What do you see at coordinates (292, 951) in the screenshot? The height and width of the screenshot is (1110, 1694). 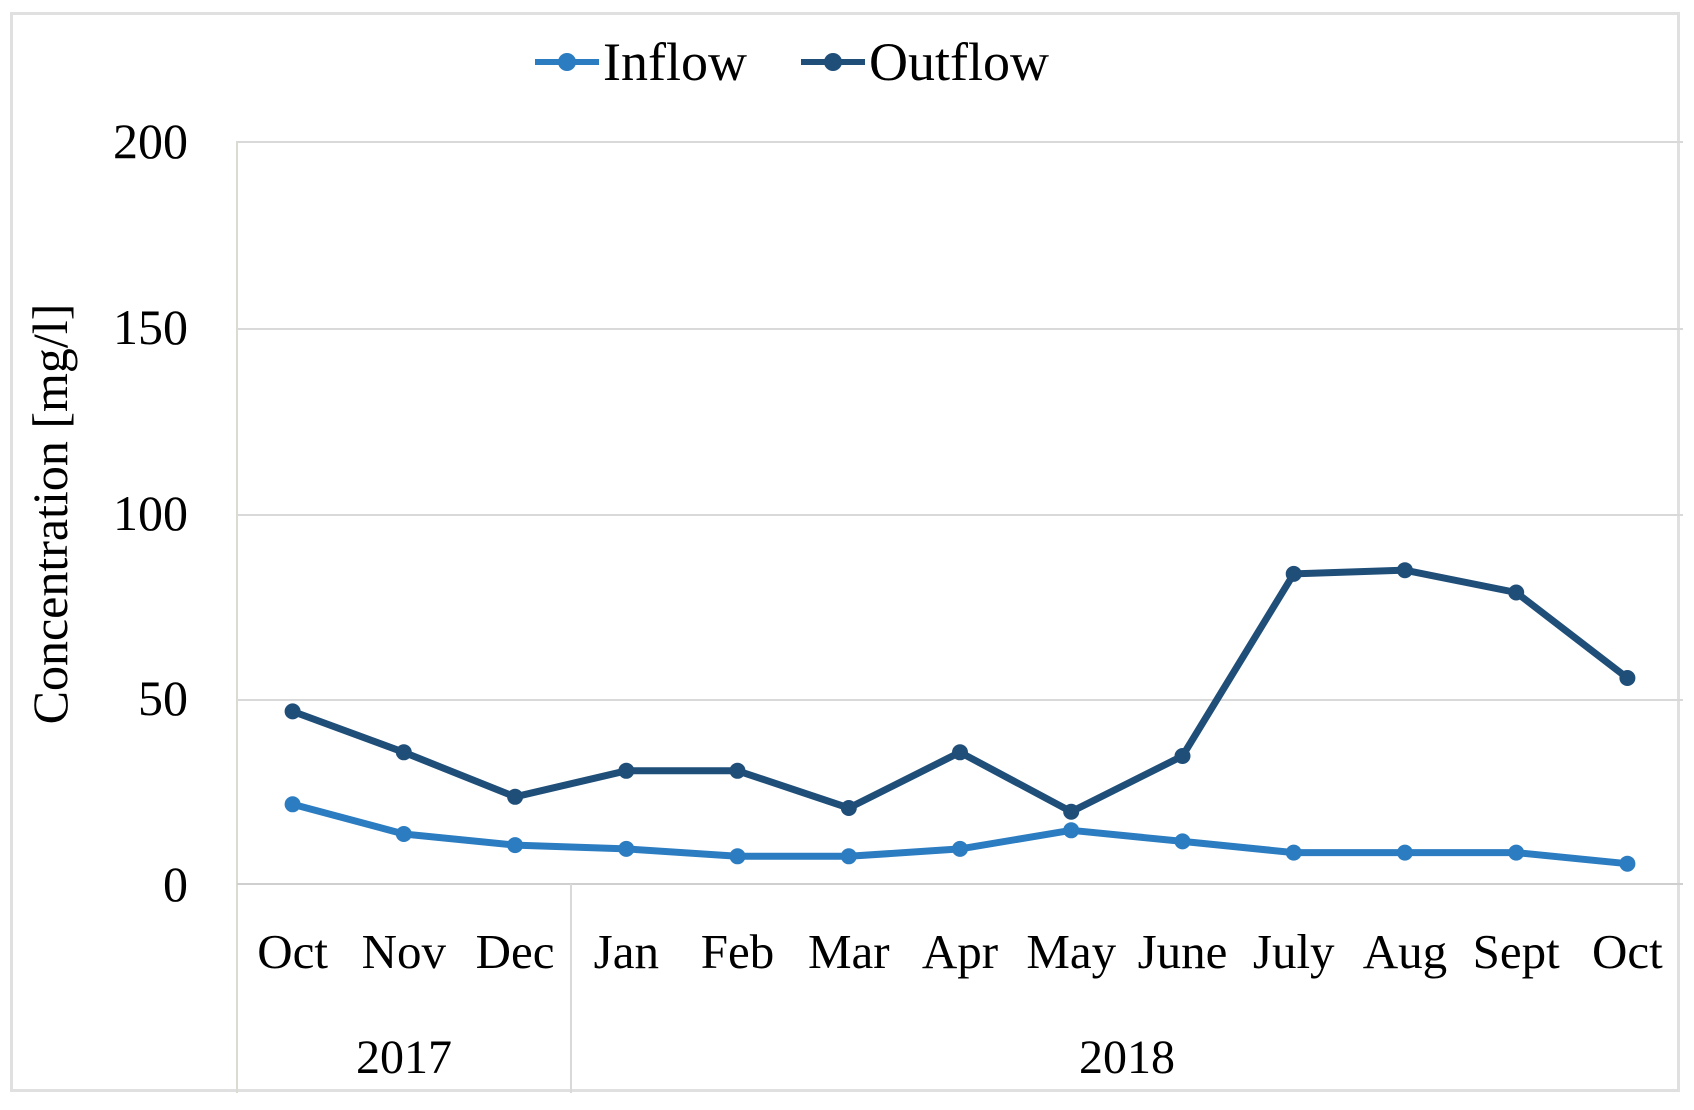 I see `month-label-oct-0: Oct` at bounding box center [292, 951].